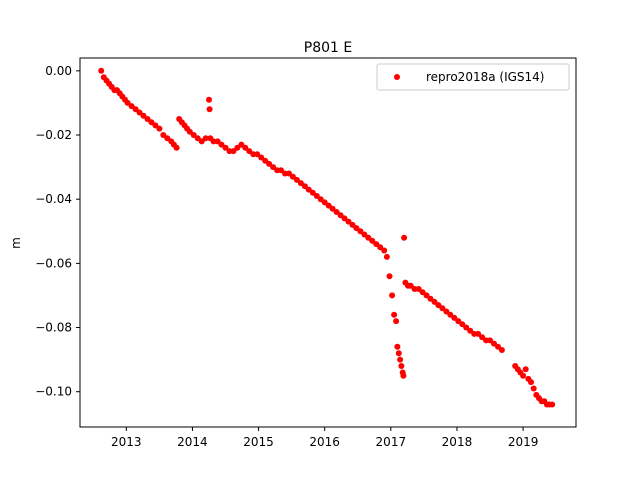  I want to click on x-axis-ticks: 2013 2014 2015 2016 2017 2018 2019, so click(324, 438).